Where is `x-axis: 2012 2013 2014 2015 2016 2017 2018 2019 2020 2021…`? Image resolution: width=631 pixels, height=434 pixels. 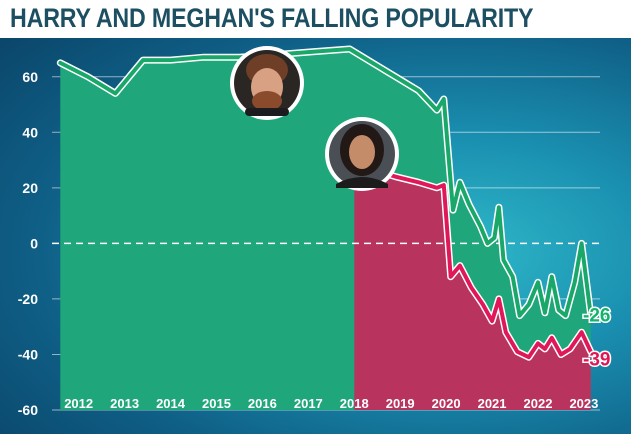 x-axis: 2012 2013 2014 2015 2016 2017 2018 2019 2020 2021… is located at coordinates (331, 403).